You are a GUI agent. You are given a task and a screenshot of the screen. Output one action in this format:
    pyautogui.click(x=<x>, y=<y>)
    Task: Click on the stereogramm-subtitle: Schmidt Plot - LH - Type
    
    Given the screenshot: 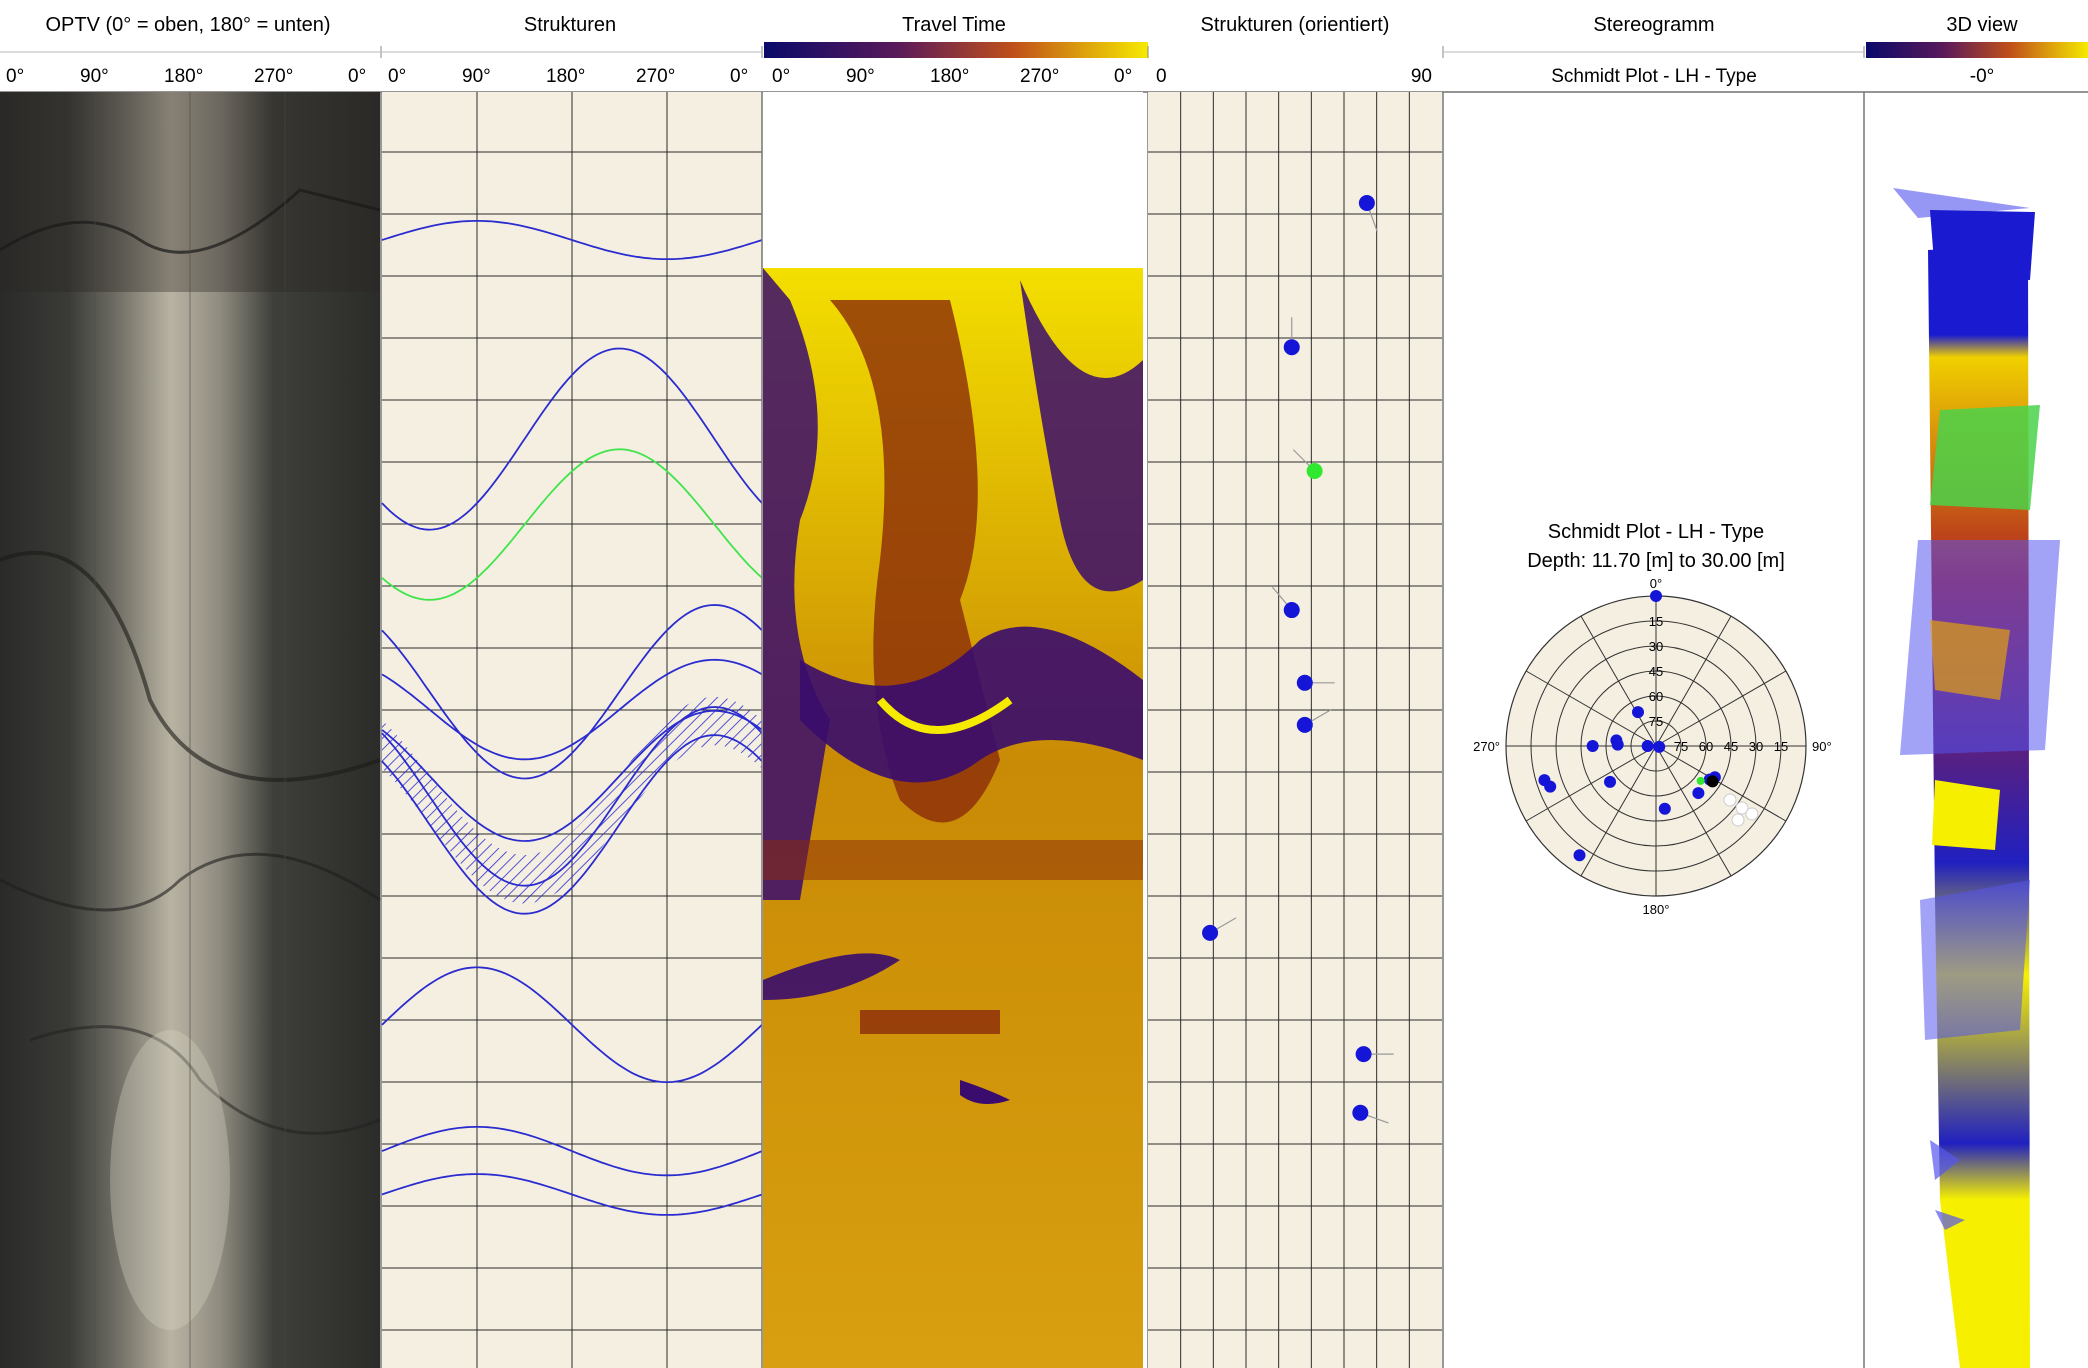 What is the action you would take?
    pyautogui.click(x=1654, y=76)
    